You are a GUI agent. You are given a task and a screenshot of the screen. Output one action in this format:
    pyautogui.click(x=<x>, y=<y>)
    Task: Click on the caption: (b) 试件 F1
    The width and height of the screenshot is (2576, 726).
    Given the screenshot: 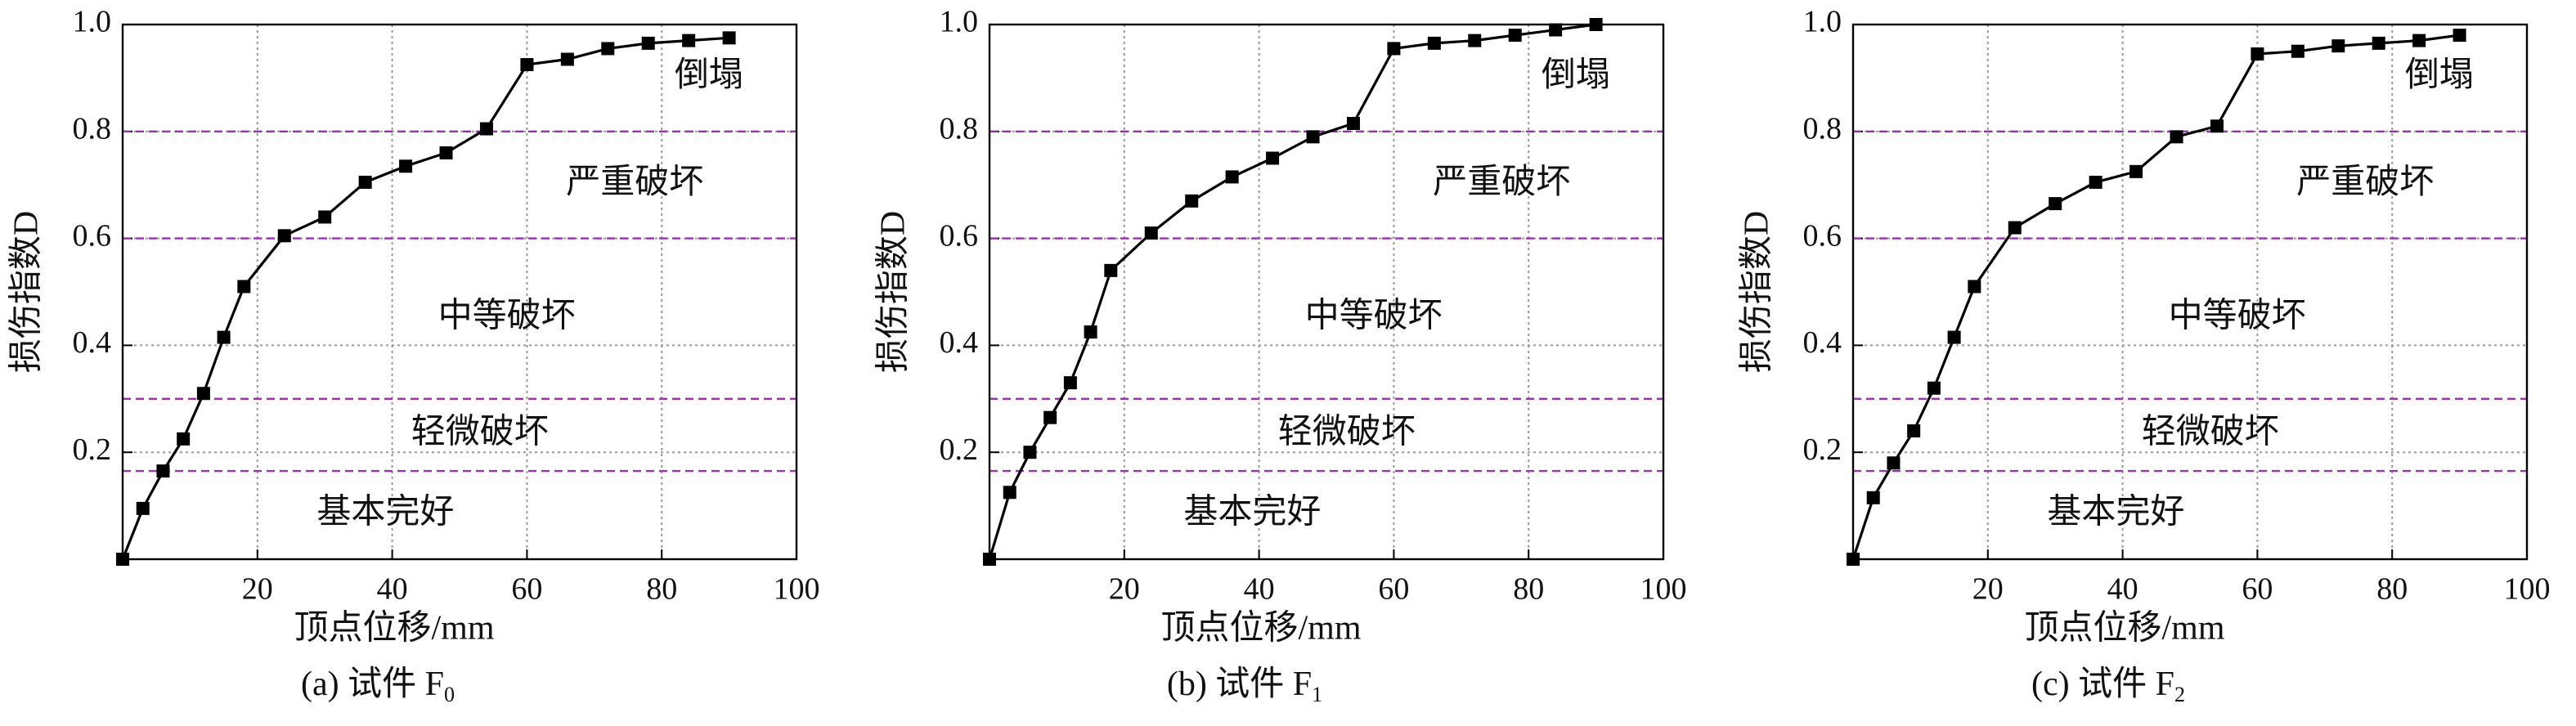 What is the action you would take?
    pyautogui.click(x=1244, y=686)
    